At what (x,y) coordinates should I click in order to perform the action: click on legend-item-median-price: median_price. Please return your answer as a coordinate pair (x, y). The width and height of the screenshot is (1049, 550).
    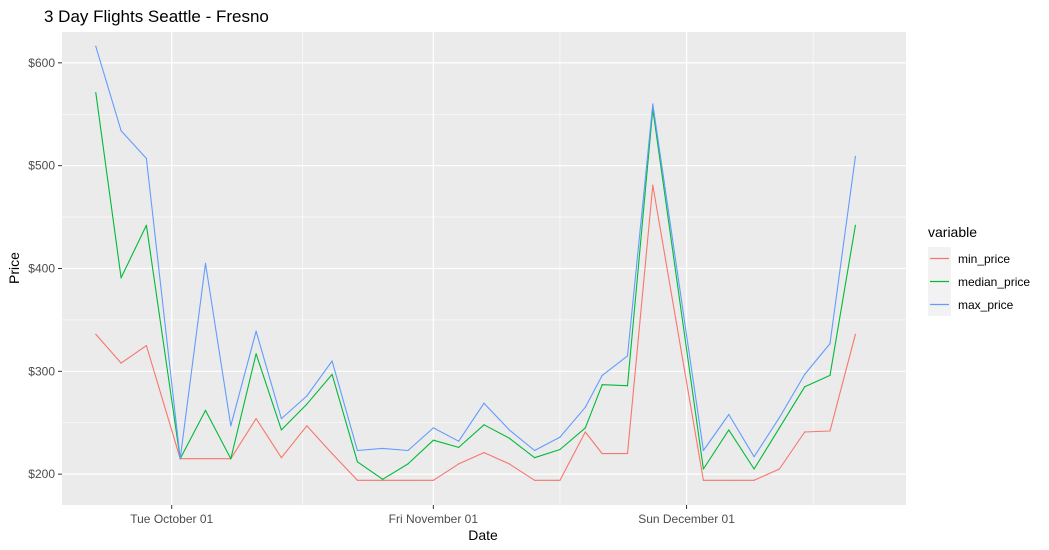
    Looking at the image, I should click on (979, 281).